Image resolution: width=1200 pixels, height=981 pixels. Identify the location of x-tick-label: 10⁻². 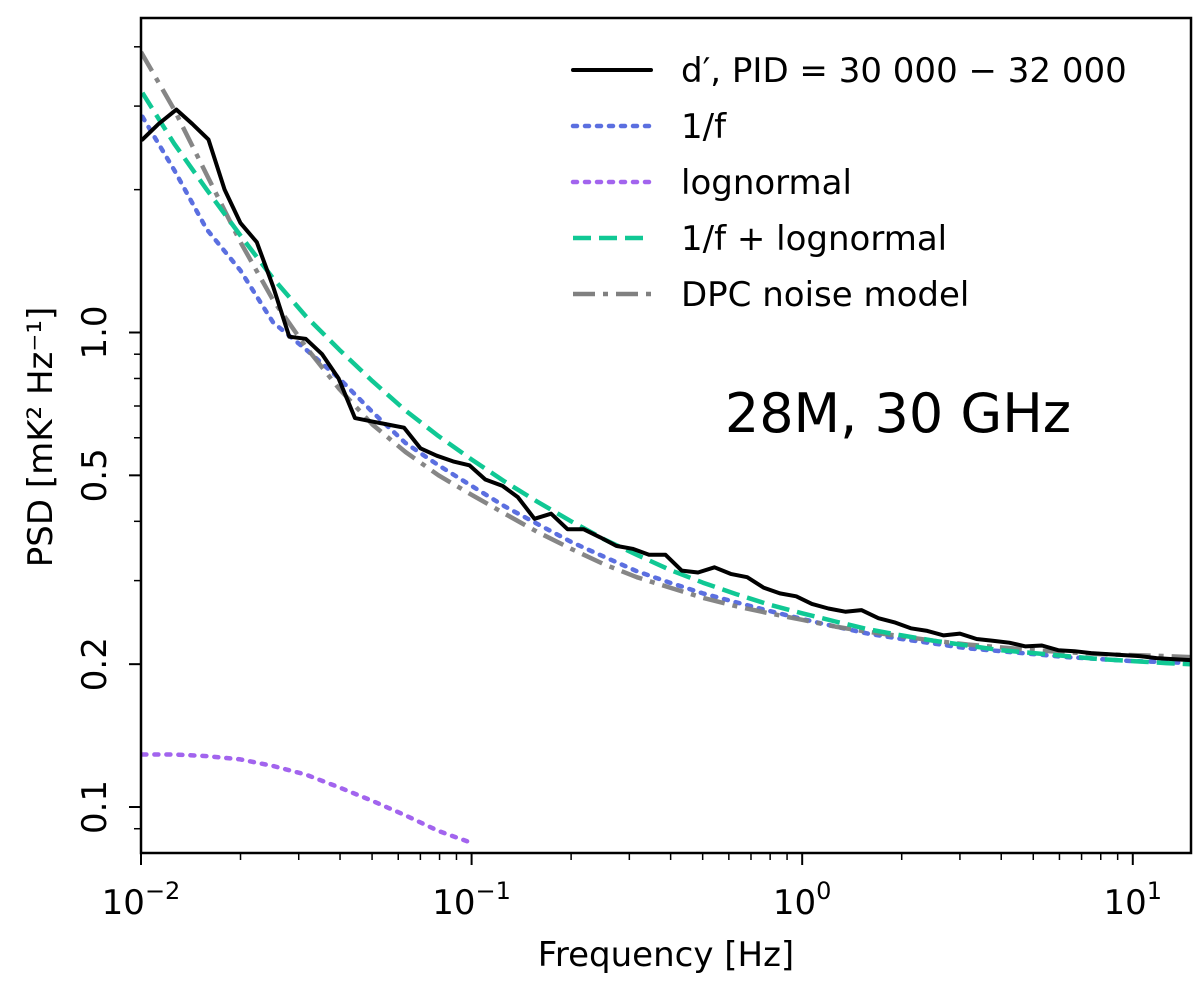
(141, 900).